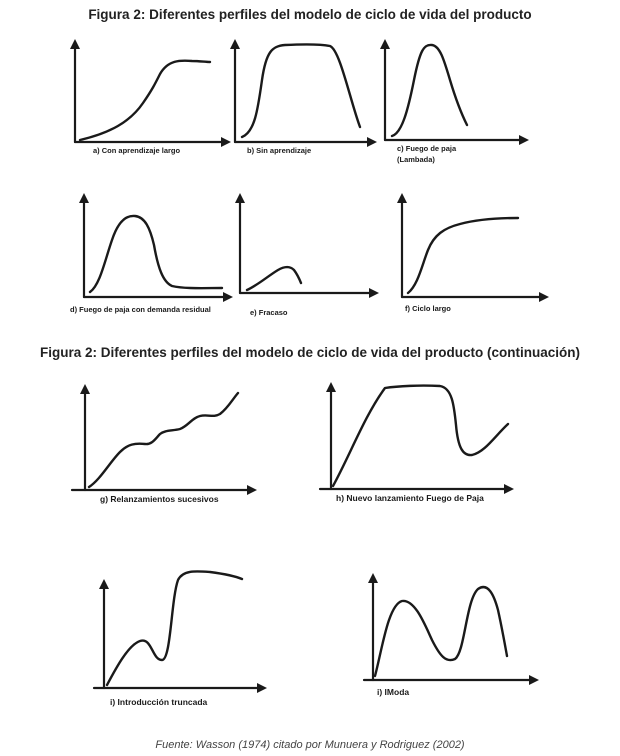  What do you see at coordinates (140, 309) in the screenshot?
I see `panel-d-caption: d) Fuego de paja con demanda residual` at bounding box center [140, 309].